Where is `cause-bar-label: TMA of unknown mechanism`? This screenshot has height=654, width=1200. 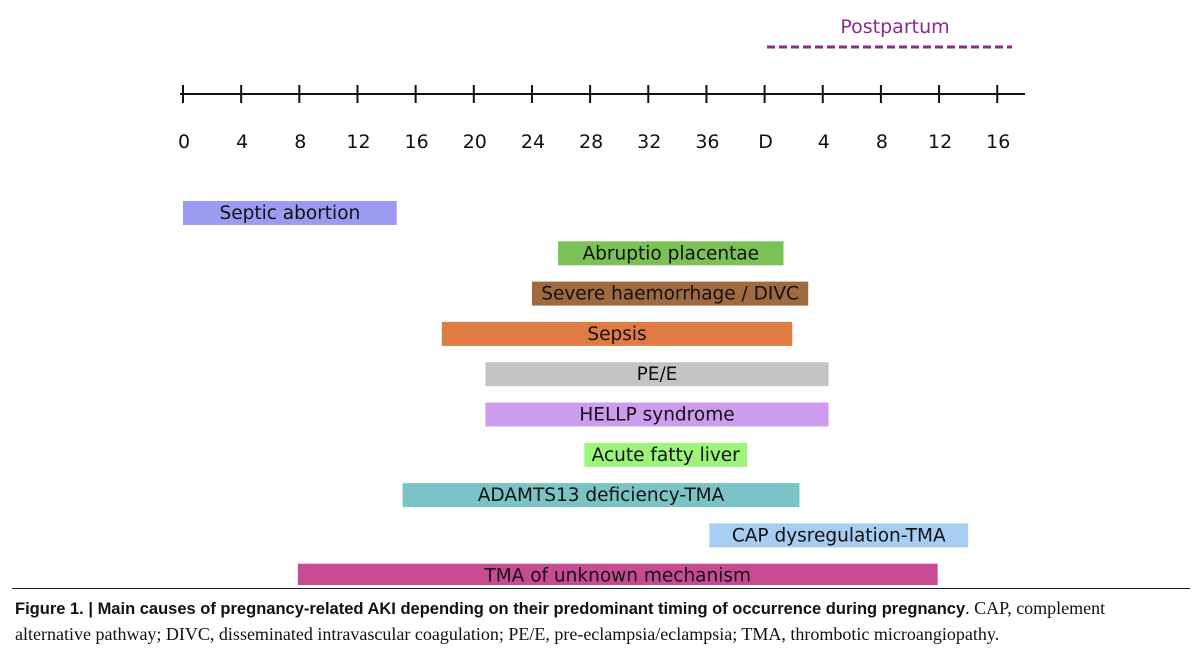 cause-bar-label: TMA of unknown mechanism is located at coordinates (617, 575).